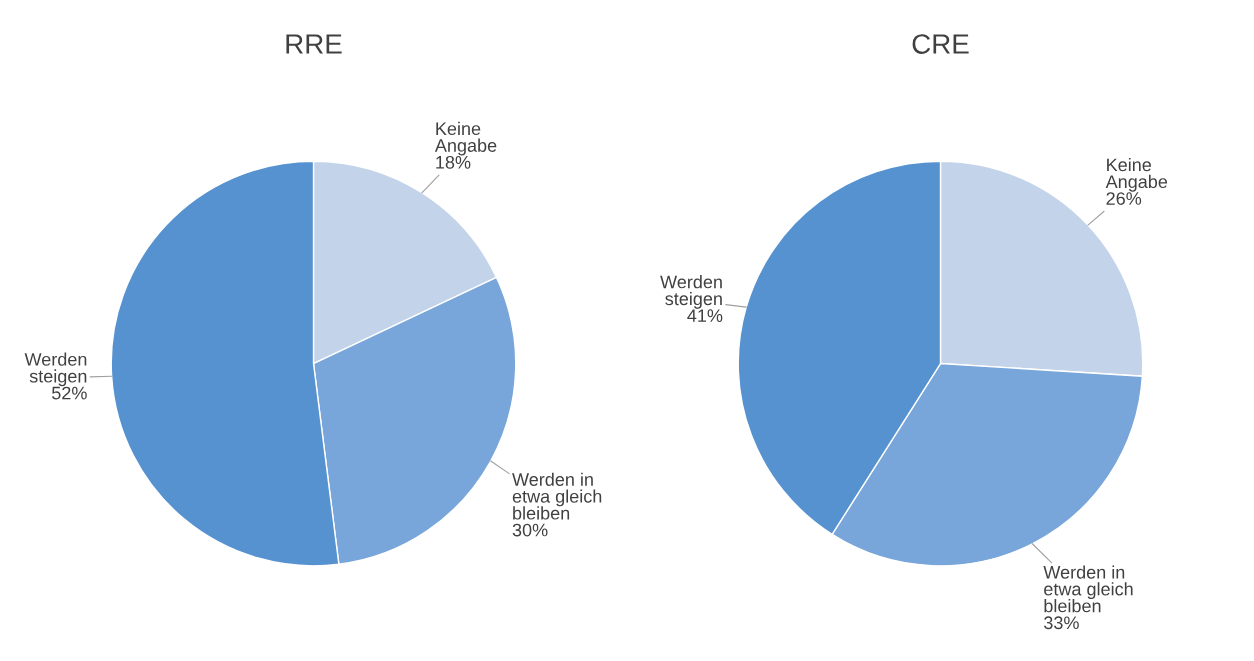 The image size is (1254, 661). I want to click on data-label: 33%, so click(1061, 623).